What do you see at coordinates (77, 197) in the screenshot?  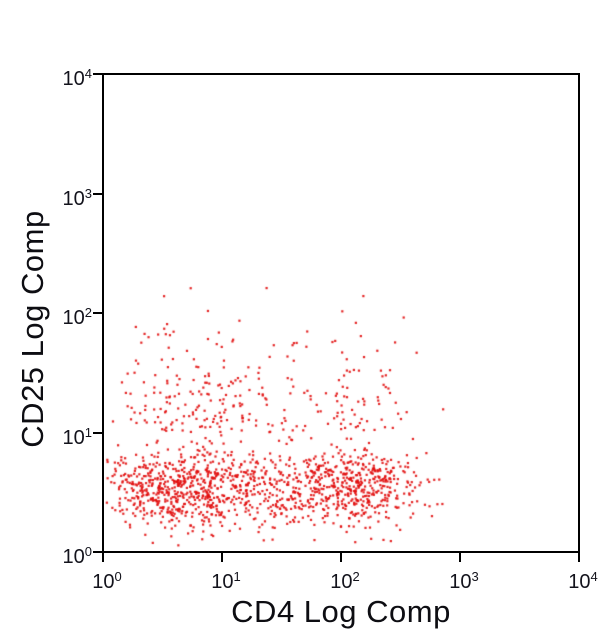 I see `y-tick-label: 10³` at bounding box center [77, 197].